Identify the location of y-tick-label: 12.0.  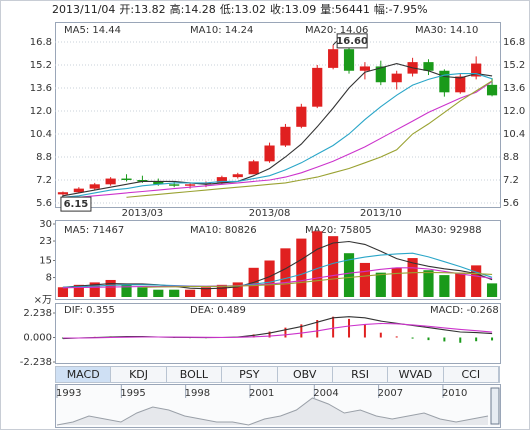
(41, 111).